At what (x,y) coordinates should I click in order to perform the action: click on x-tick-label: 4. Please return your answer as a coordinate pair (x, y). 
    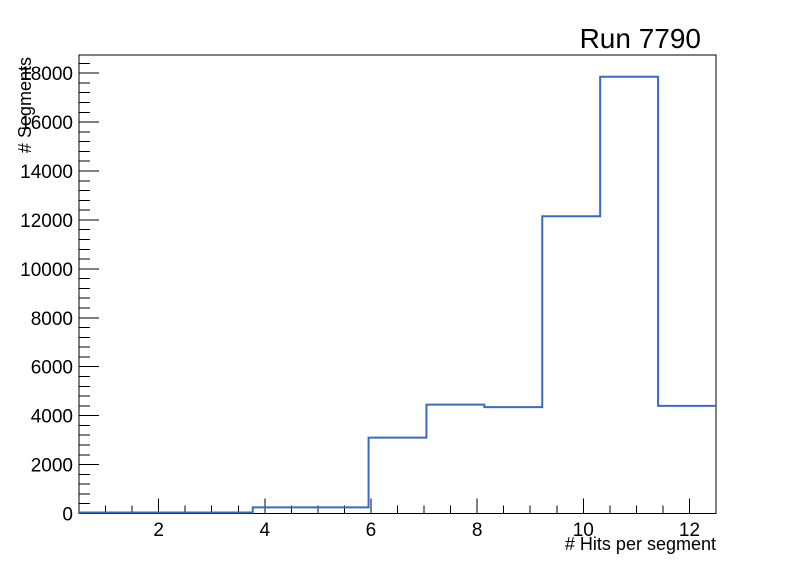
    Looking at the image, I should click on (265, 530).